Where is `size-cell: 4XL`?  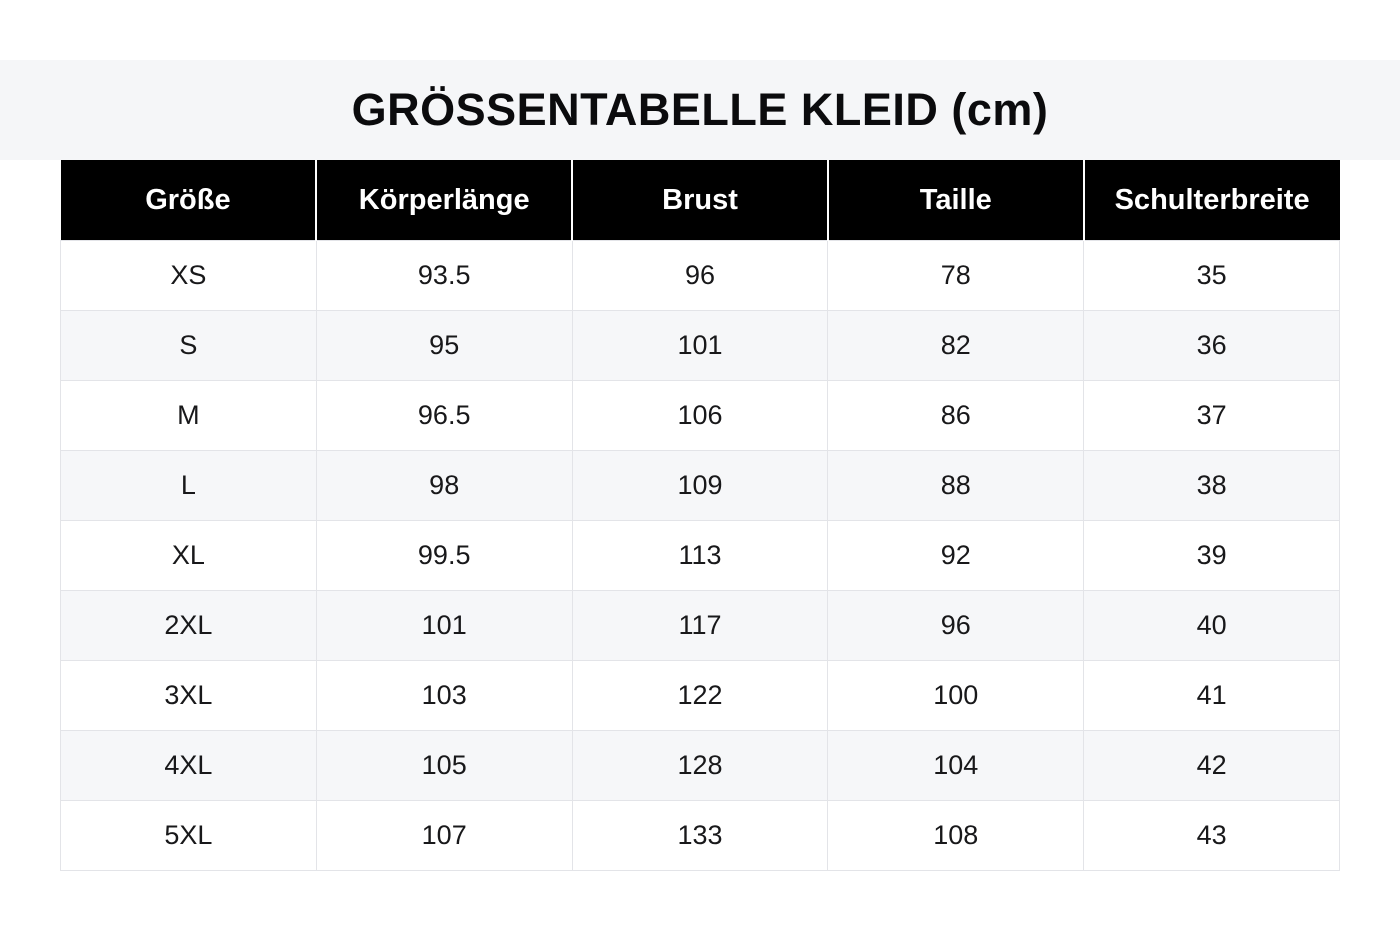
size-cell: 4XL is located at coordinates (188, 765).